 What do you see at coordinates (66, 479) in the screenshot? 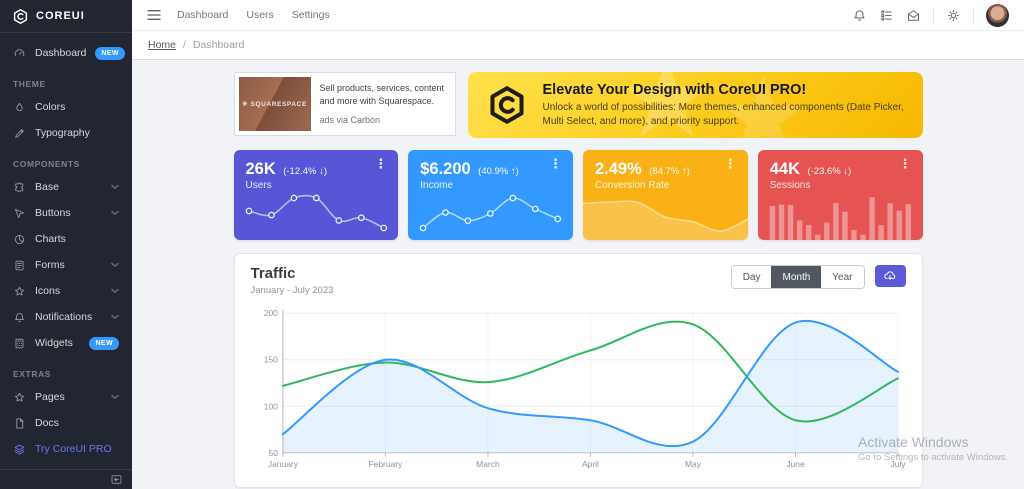
I see `sidebar-footer` at bounding box center [66, 479].